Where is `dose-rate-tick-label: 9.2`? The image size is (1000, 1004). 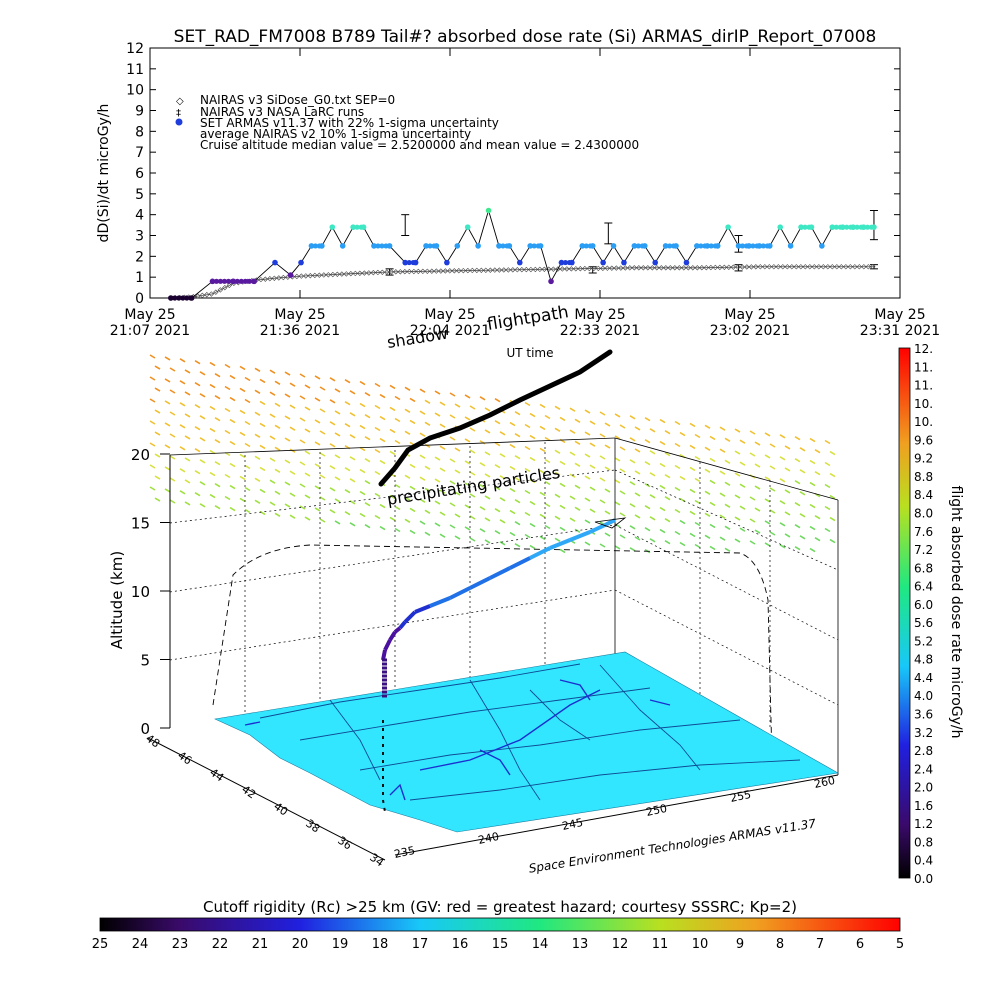 dose-rate-tick-label: 9.2 is located at coordinates (923, 459).